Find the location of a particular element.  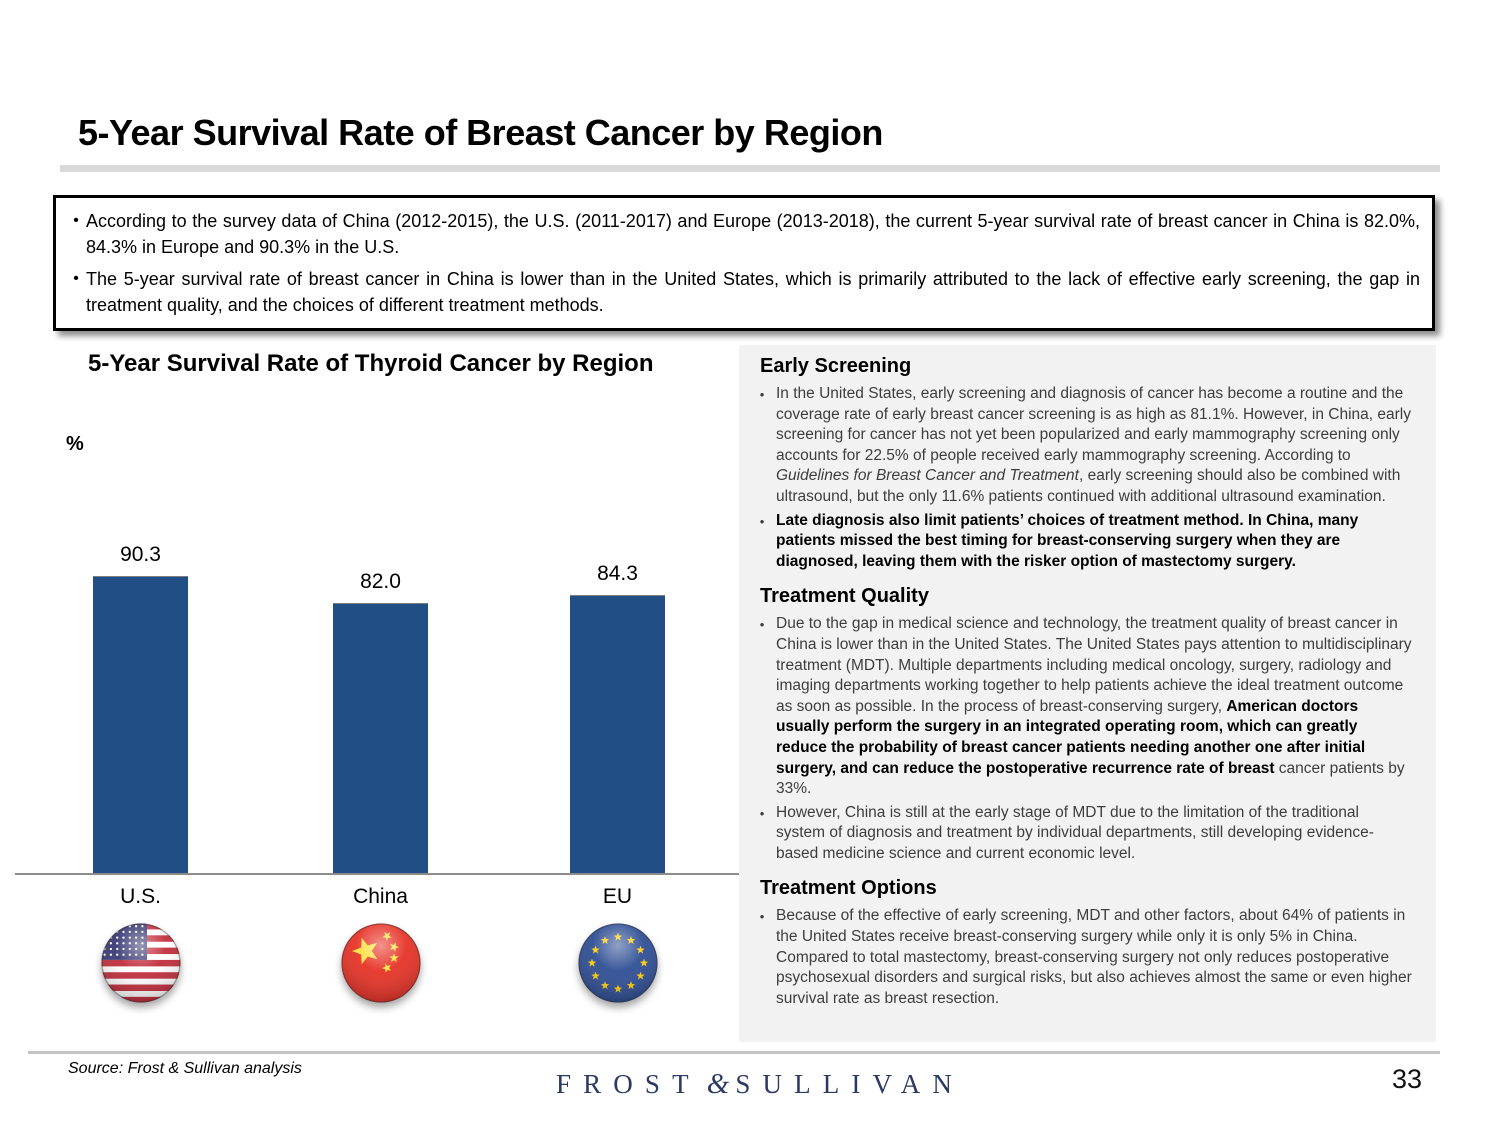

bar-us is located at coordinates (140, 724).